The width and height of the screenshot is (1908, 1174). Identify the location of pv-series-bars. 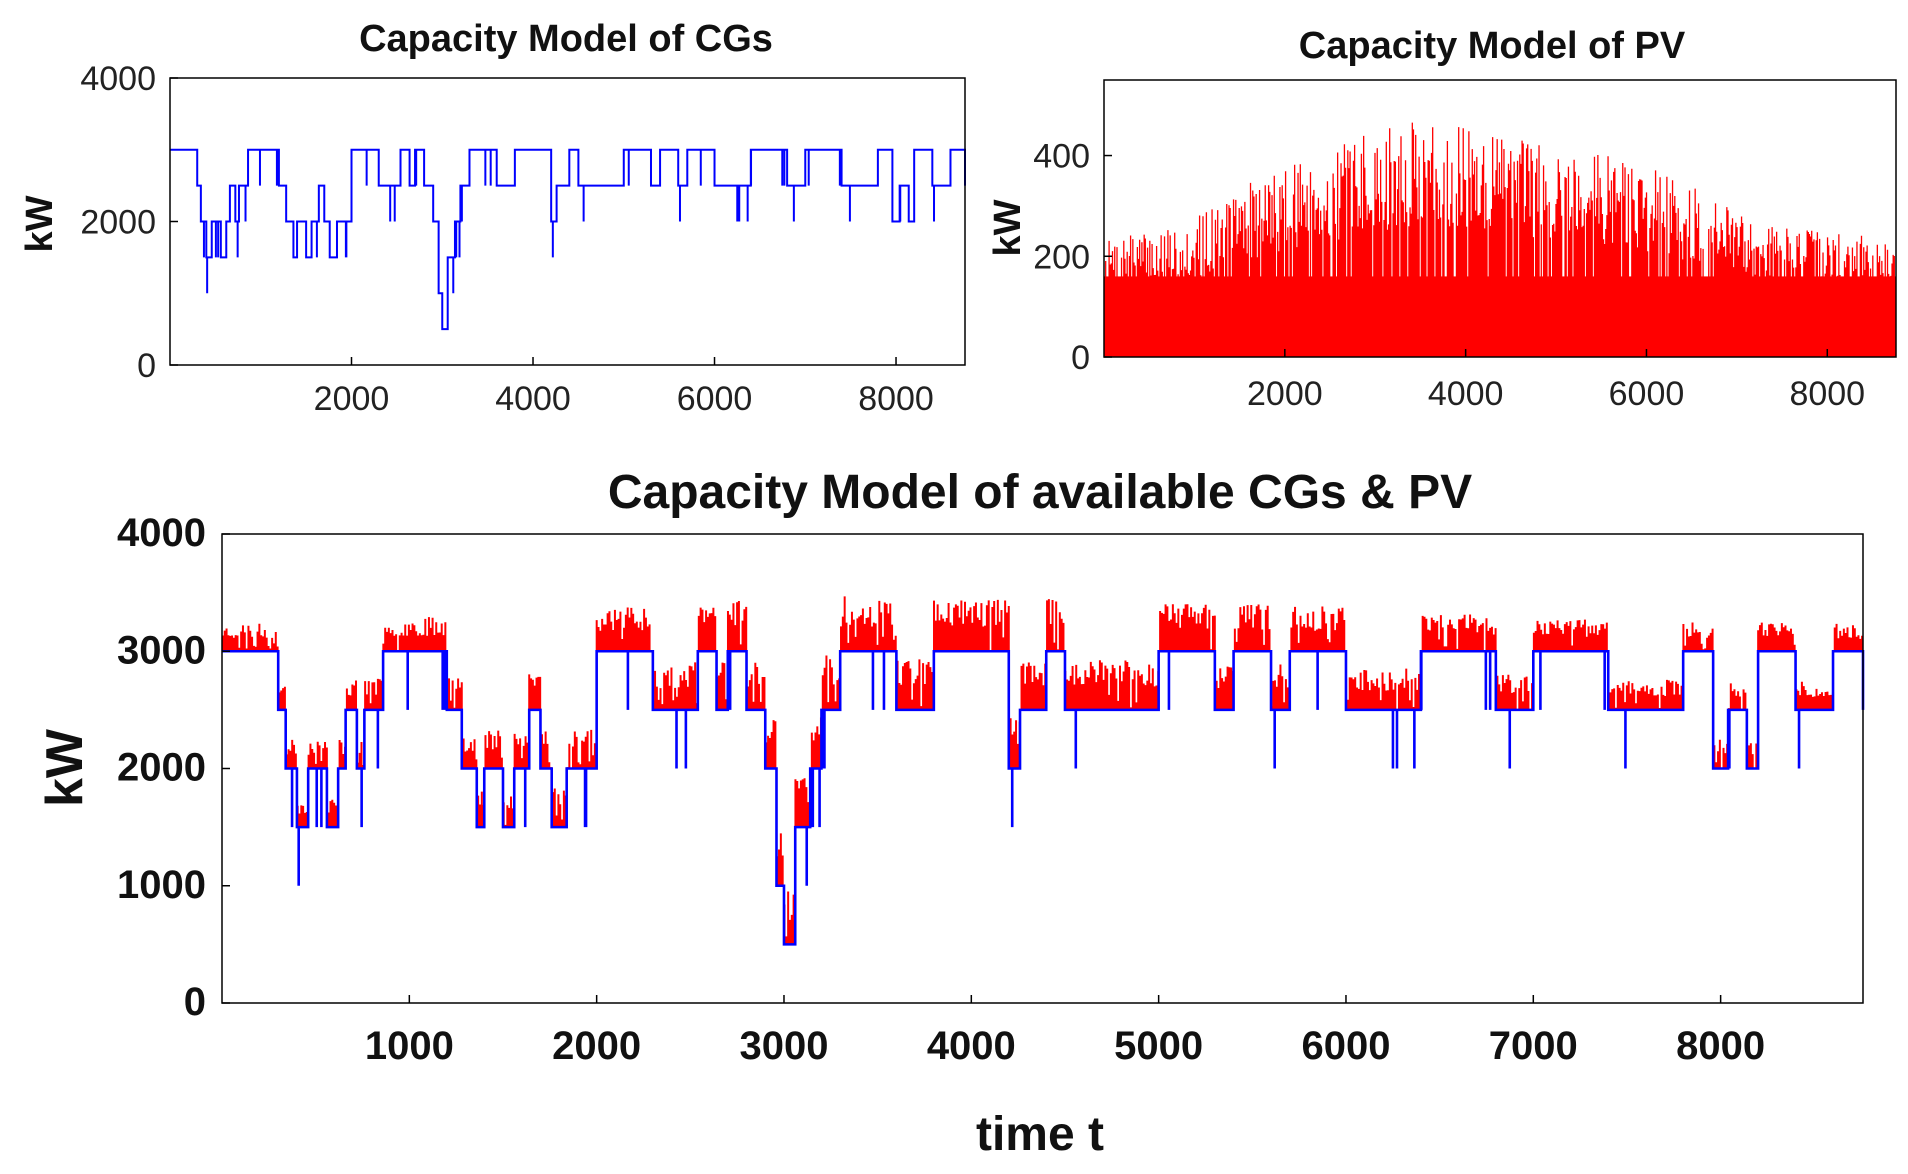
(1500, 239).